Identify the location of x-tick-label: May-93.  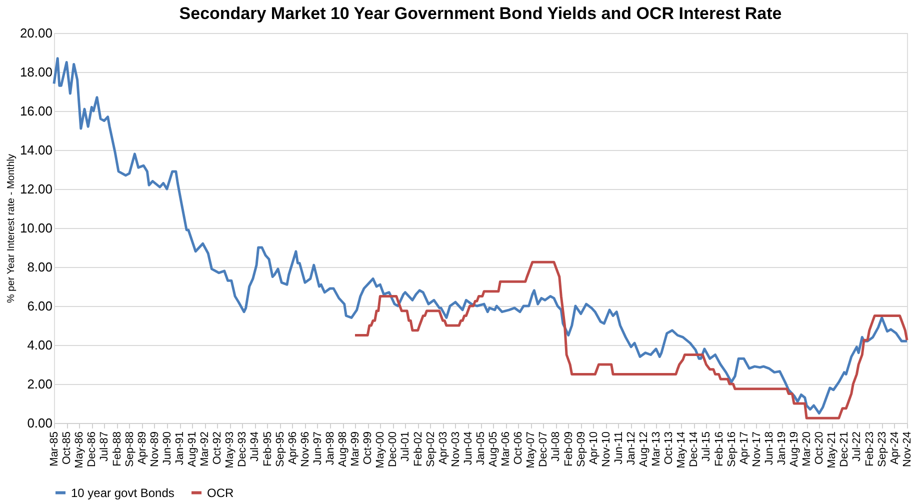
(230, 450).